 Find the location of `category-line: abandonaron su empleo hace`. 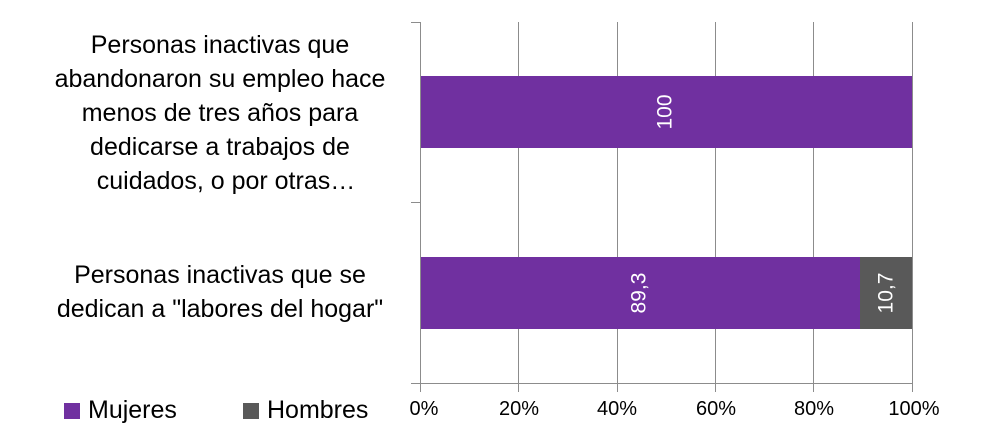

category-line: abandonaron su empleo hace is located at coordinates (220, 79).